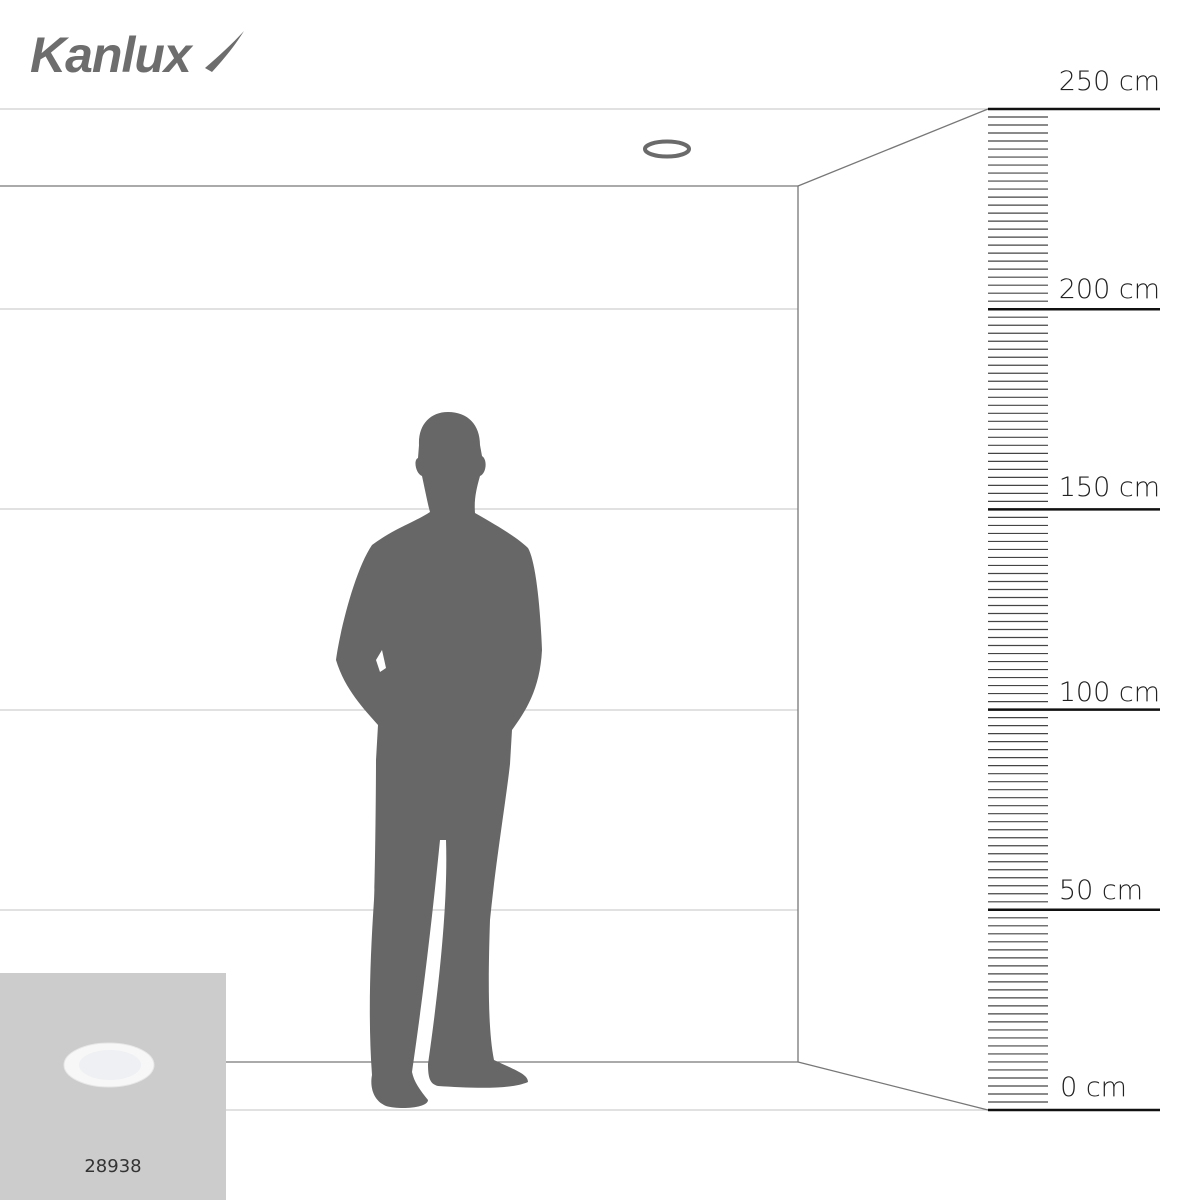  What do you see at coordinates (1109, 81) in the screenshot?
I see `scale-label-250: 250 cm` at bounding box center [1109, 81].